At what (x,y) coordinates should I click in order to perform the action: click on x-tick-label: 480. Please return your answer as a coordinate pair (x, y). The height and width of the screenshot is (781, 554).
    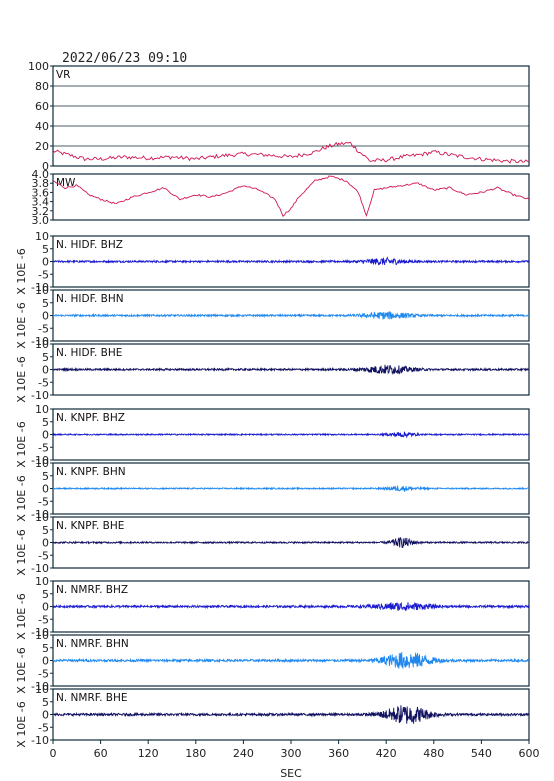
    Looking at the image, I should click on (433, 753).